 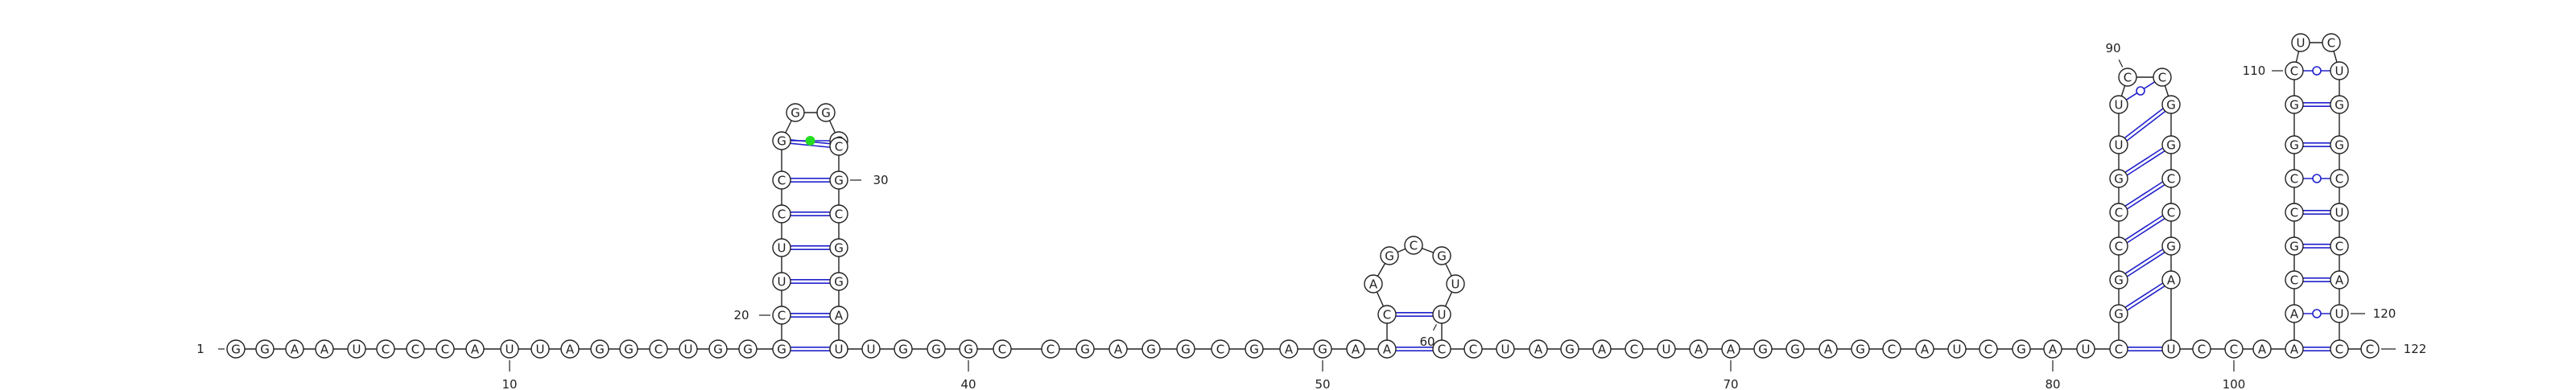 What do you see at coordinates (2384, 314) in the screenshot?
I see `position-label: 120` at bounding box center [2384, 314].